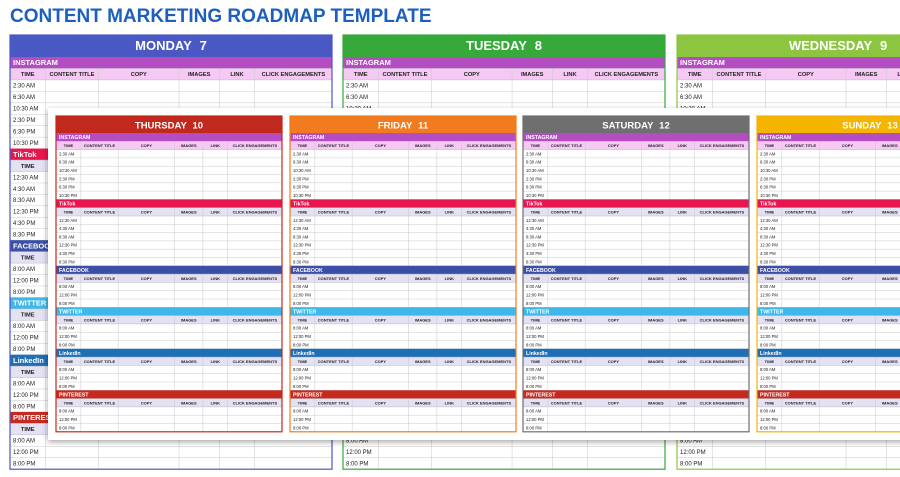 This screenshot has width=900, height=477. I want to click on time-cell: 12:30 AM, so click(769, 220).